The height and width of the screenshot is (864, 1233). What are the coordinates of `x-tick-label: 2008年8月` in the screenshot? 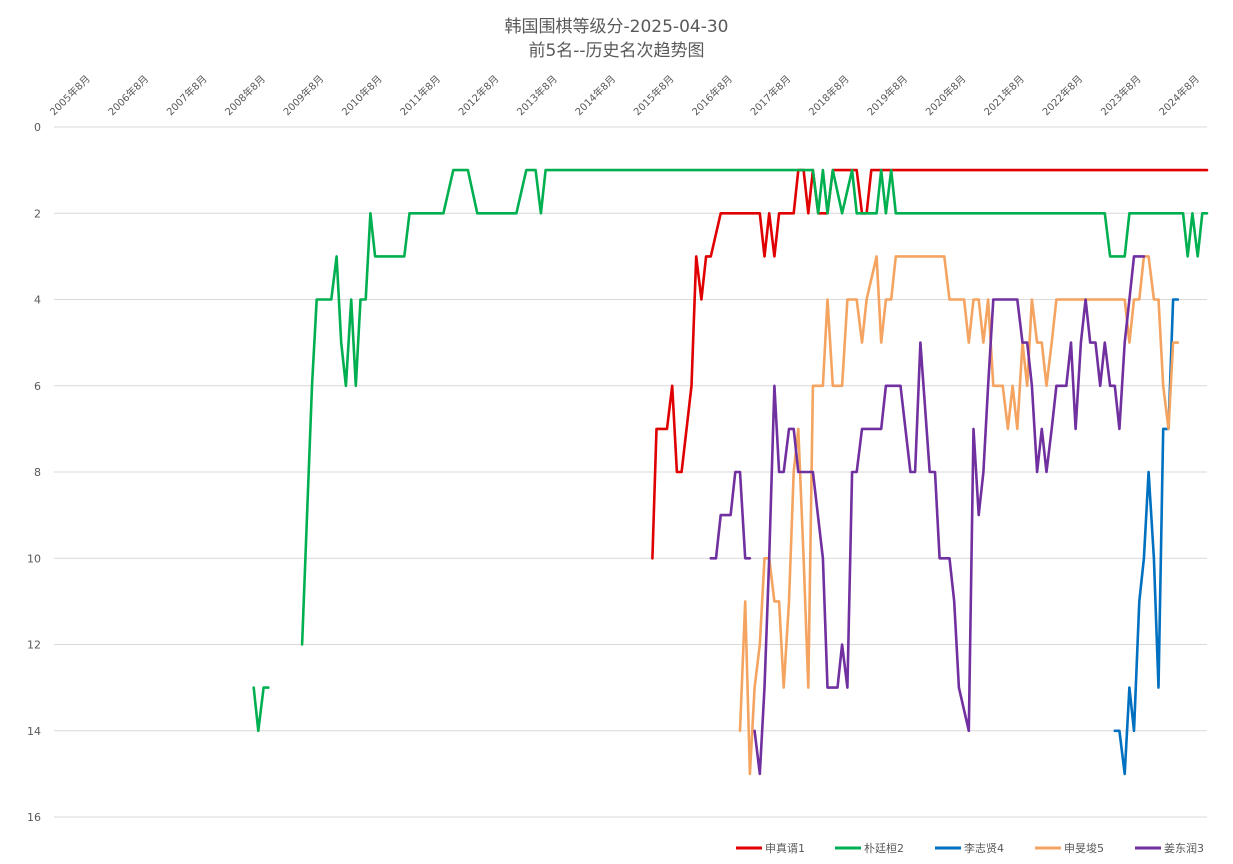 It's located at (245, 95).